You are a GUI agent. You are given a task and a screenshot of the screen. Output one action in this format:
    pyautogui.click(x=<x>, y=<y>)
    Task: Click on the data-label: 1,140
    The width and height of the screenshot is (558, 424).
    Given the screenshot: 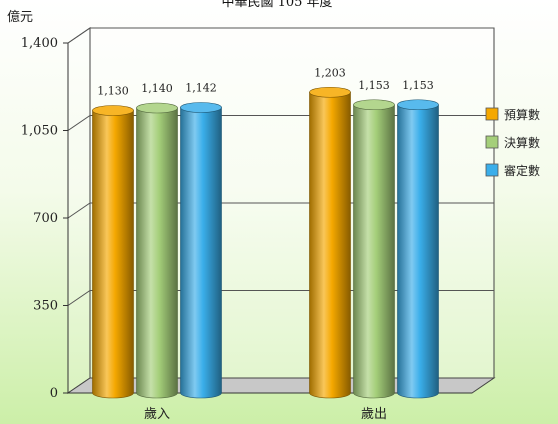 What is the action you would take?
    pyautogui.click(x=157, y=88)
    